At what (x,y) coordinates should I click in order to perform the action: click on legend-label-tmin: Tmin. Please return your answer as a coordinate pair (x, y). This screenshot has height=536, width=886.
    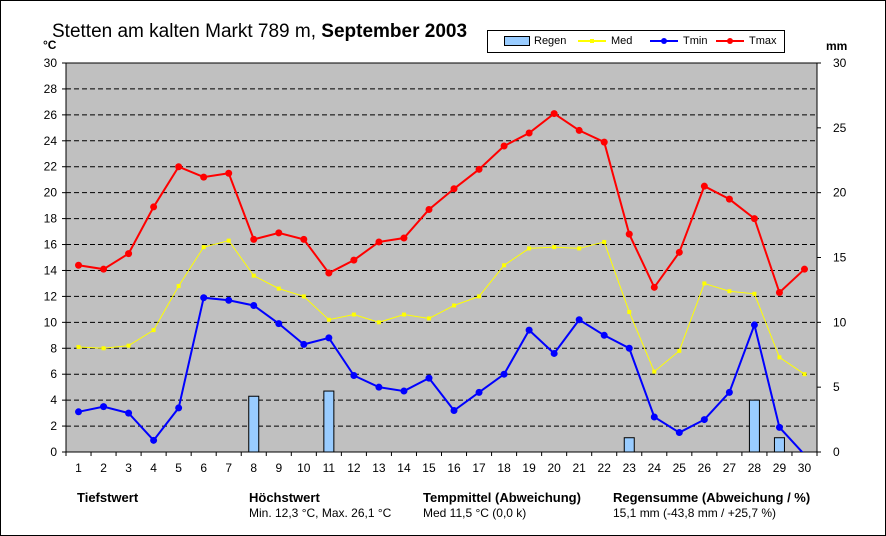
    Looking at the image, I should click on (695, 41).